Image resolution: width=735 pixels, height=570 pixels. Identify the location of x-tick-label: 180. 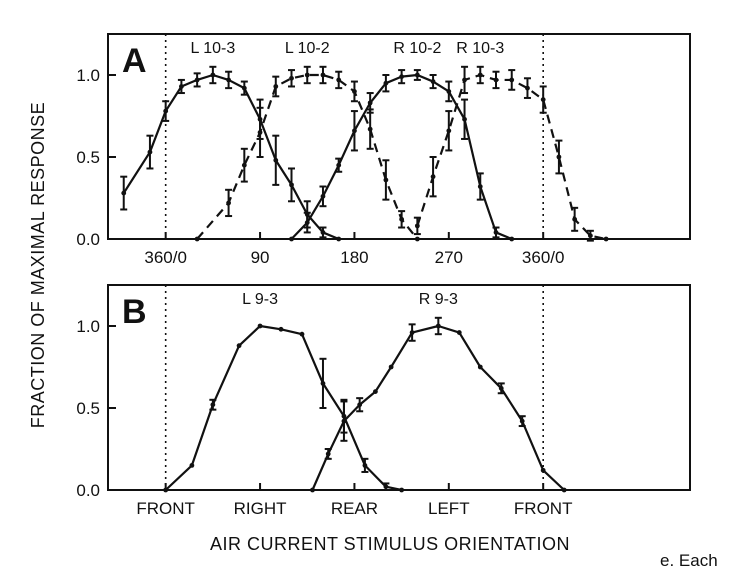
(354, 257).